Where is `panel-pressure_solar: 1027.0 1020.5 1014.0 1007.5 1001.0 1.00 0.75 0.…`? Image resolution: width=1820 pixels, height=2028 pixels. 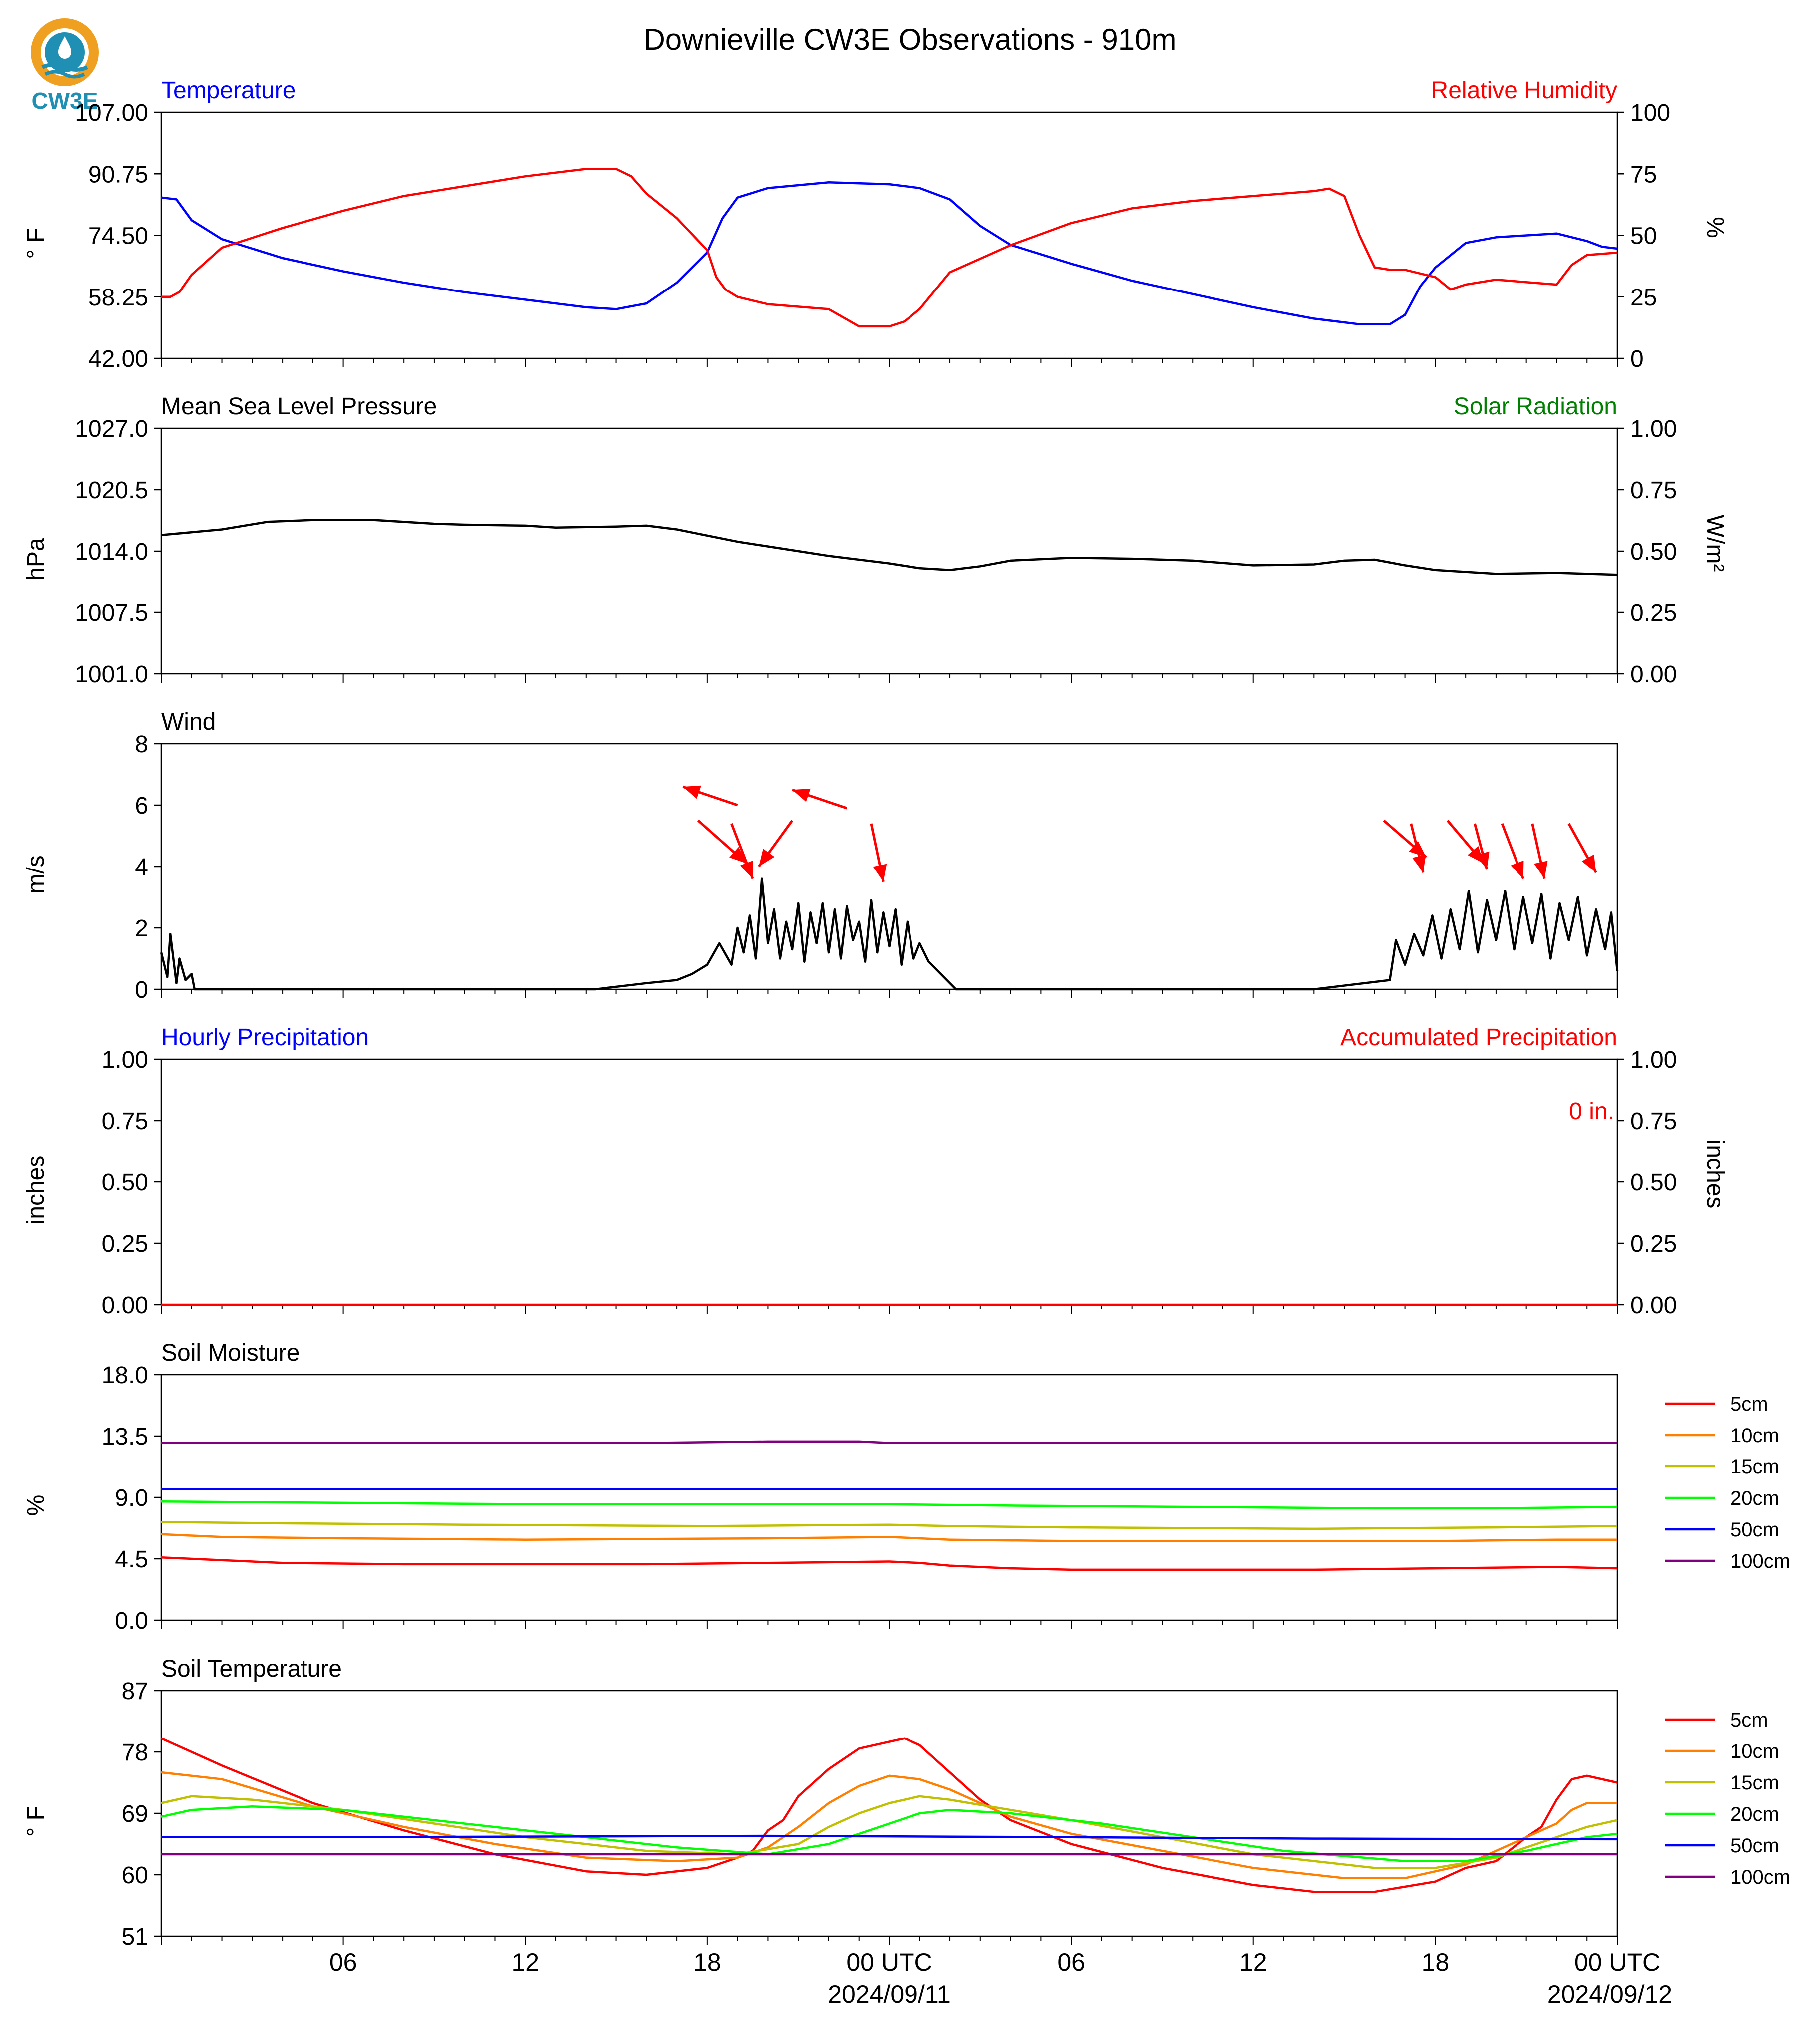
panel-pressure_solar: 1027.0 1020.5 1014.0 1007.5 1001.0 1.00 0.75 0.… is located at coordinates (875, 540).